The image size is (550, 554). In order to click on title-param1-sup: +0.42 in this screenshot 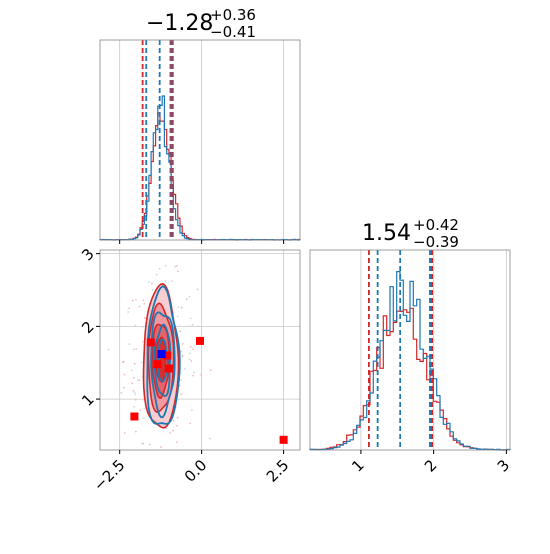, I will do `click(436, 225)`.